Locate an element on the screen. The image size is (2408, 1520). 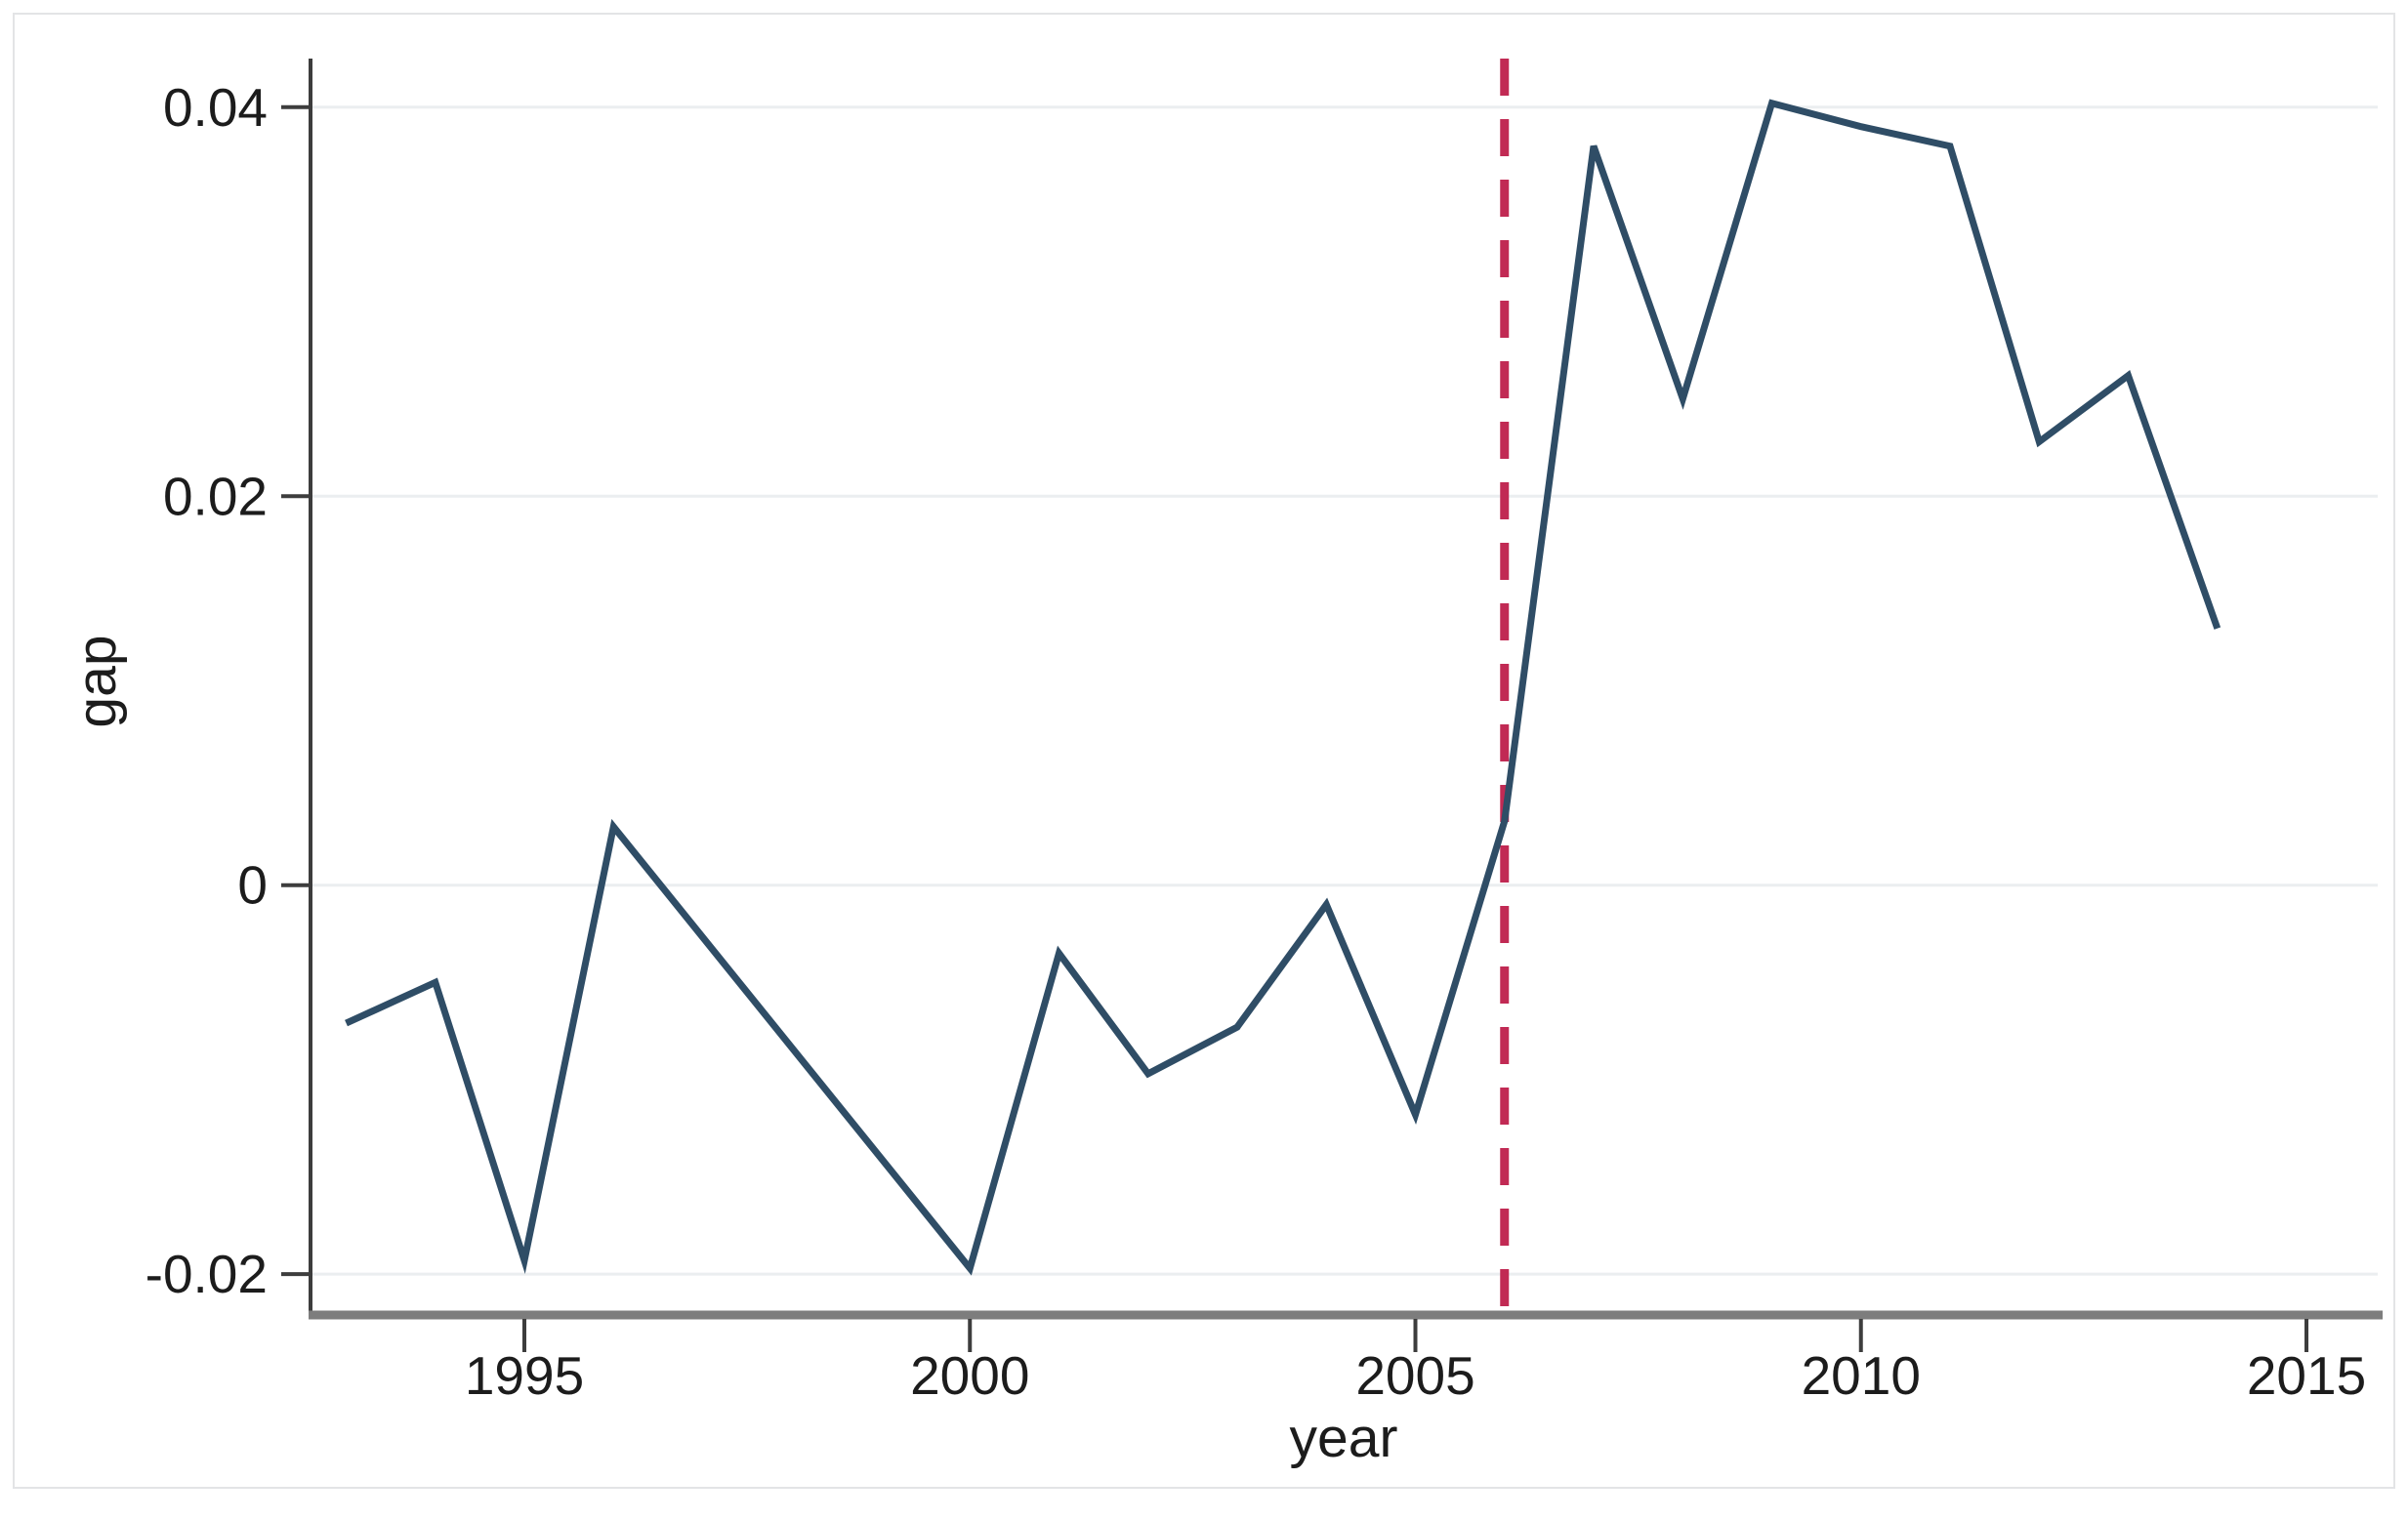
y-tick-label: 0.04 is located at coordinates (215, 107).